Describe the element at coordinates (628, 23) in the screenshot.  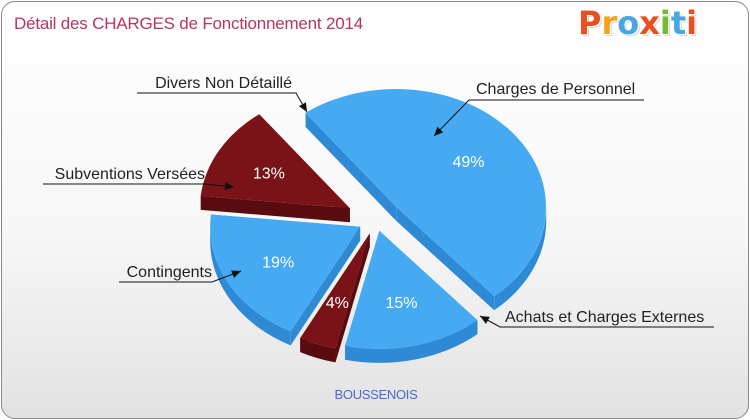
I see `logo-letter: o` at that location.